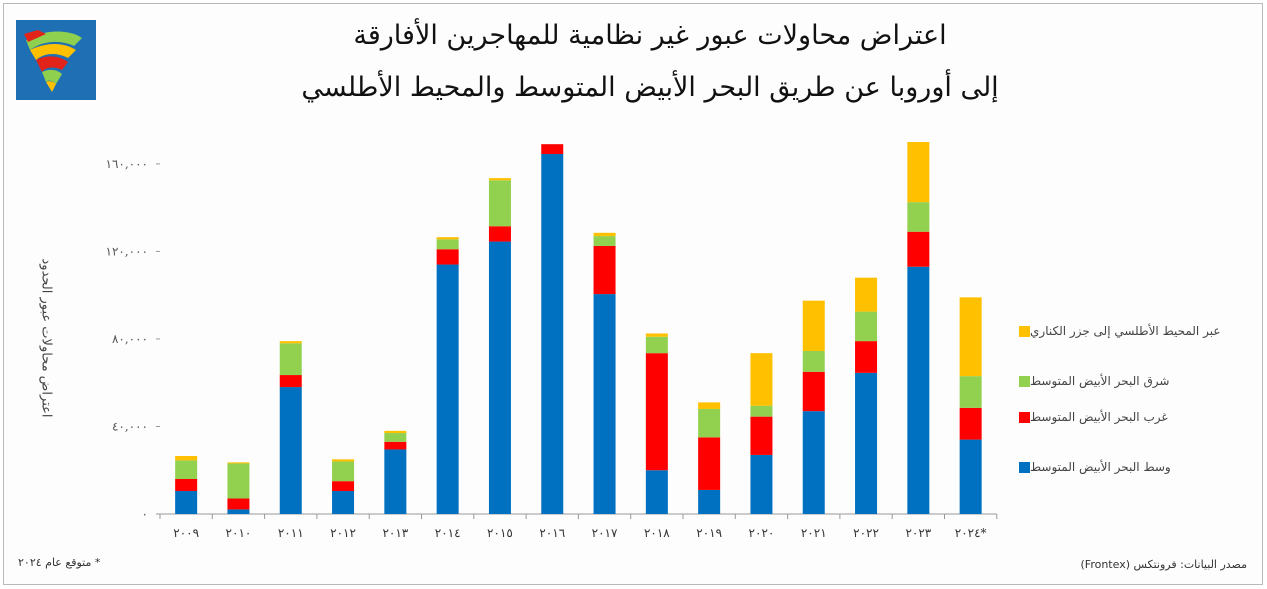 The image size is (1267, 589). I want to click on x-tick-label: ٢٠١٧, so click(605, 533).